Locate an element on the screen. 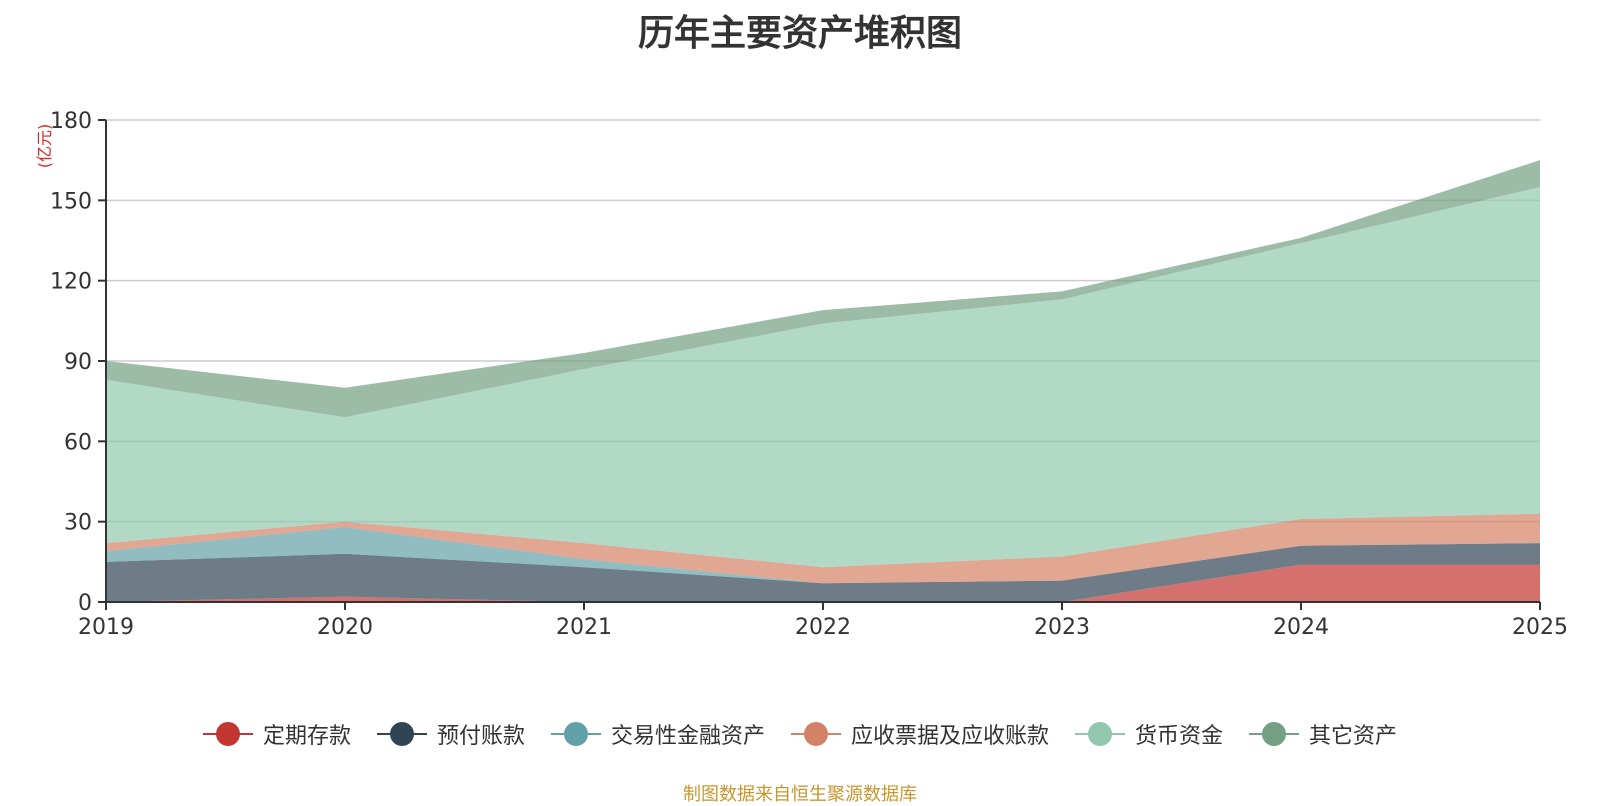 Image resolution: width=1600 pixels, height=806 pixels. legend-label: 应收票据及应收账款 is located at coordinates (950, 736).